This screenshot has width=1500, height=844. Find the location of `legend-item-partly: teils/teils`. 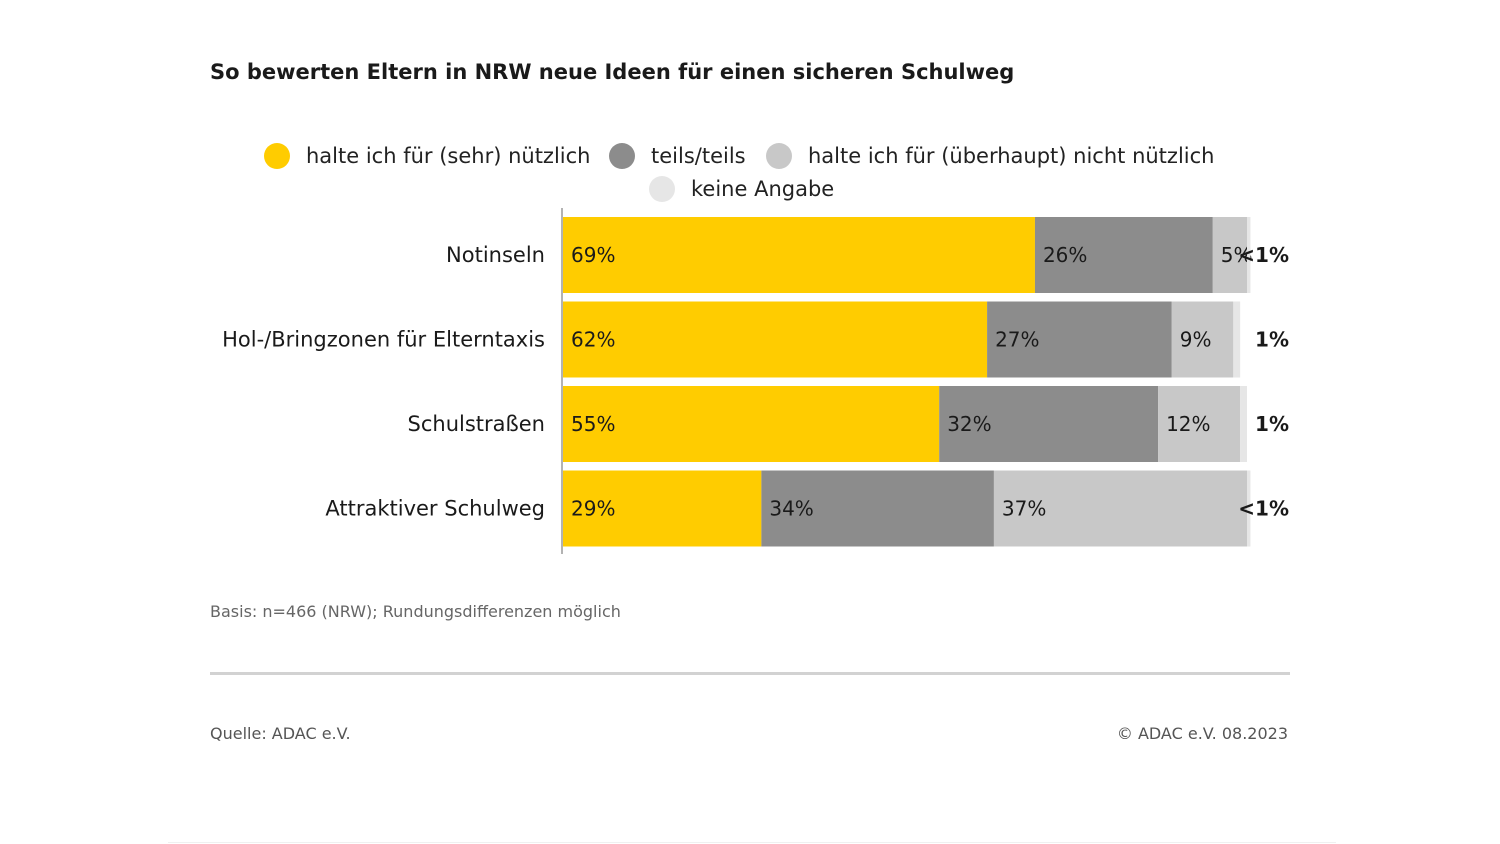

legend-item-partly: teils/teils is located at coordinates (677, 156).